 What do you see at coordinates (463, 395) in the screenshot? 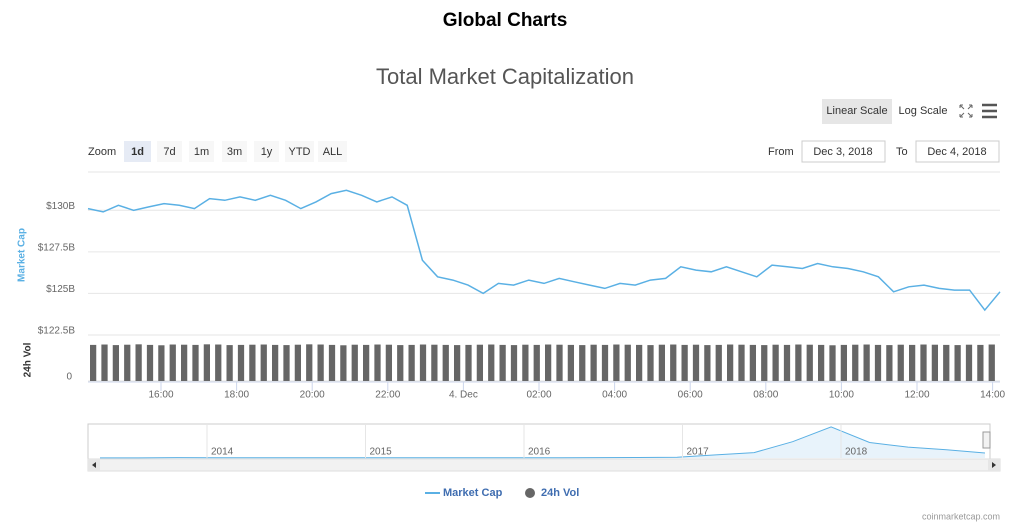
I see `x-tick-label: 4. Dec` at bounding box center [463, 395].